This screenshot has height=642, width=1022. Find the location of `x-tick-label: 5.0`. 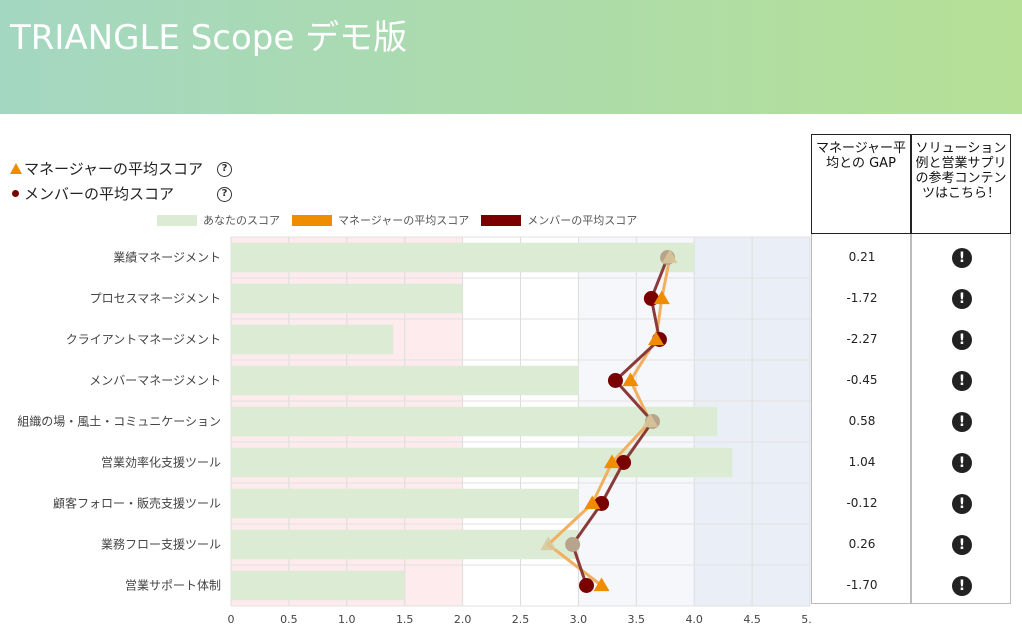

x-tick-label: 5.0 is located at coordinates (806, 619).